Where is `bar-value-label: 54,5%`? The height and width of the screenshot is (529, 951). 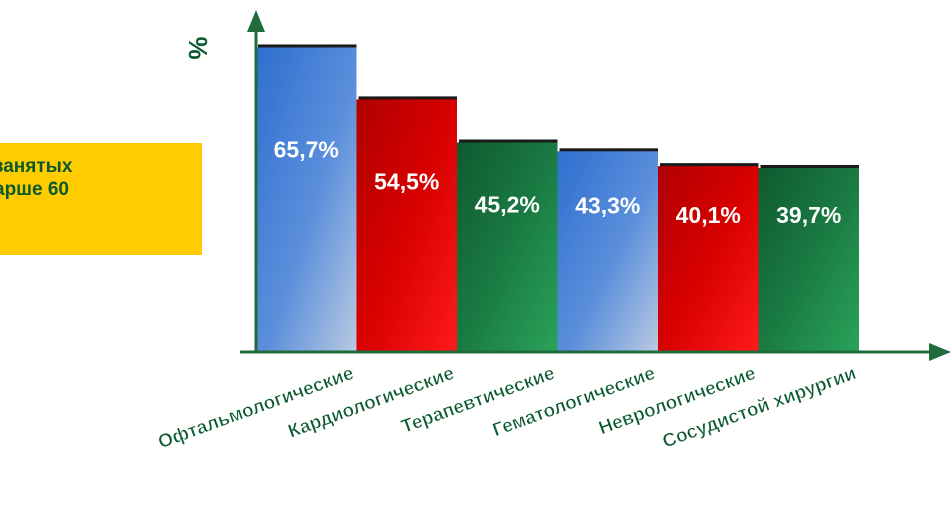 bar-value-label: 54,5% is located at coordinates (406, 181).